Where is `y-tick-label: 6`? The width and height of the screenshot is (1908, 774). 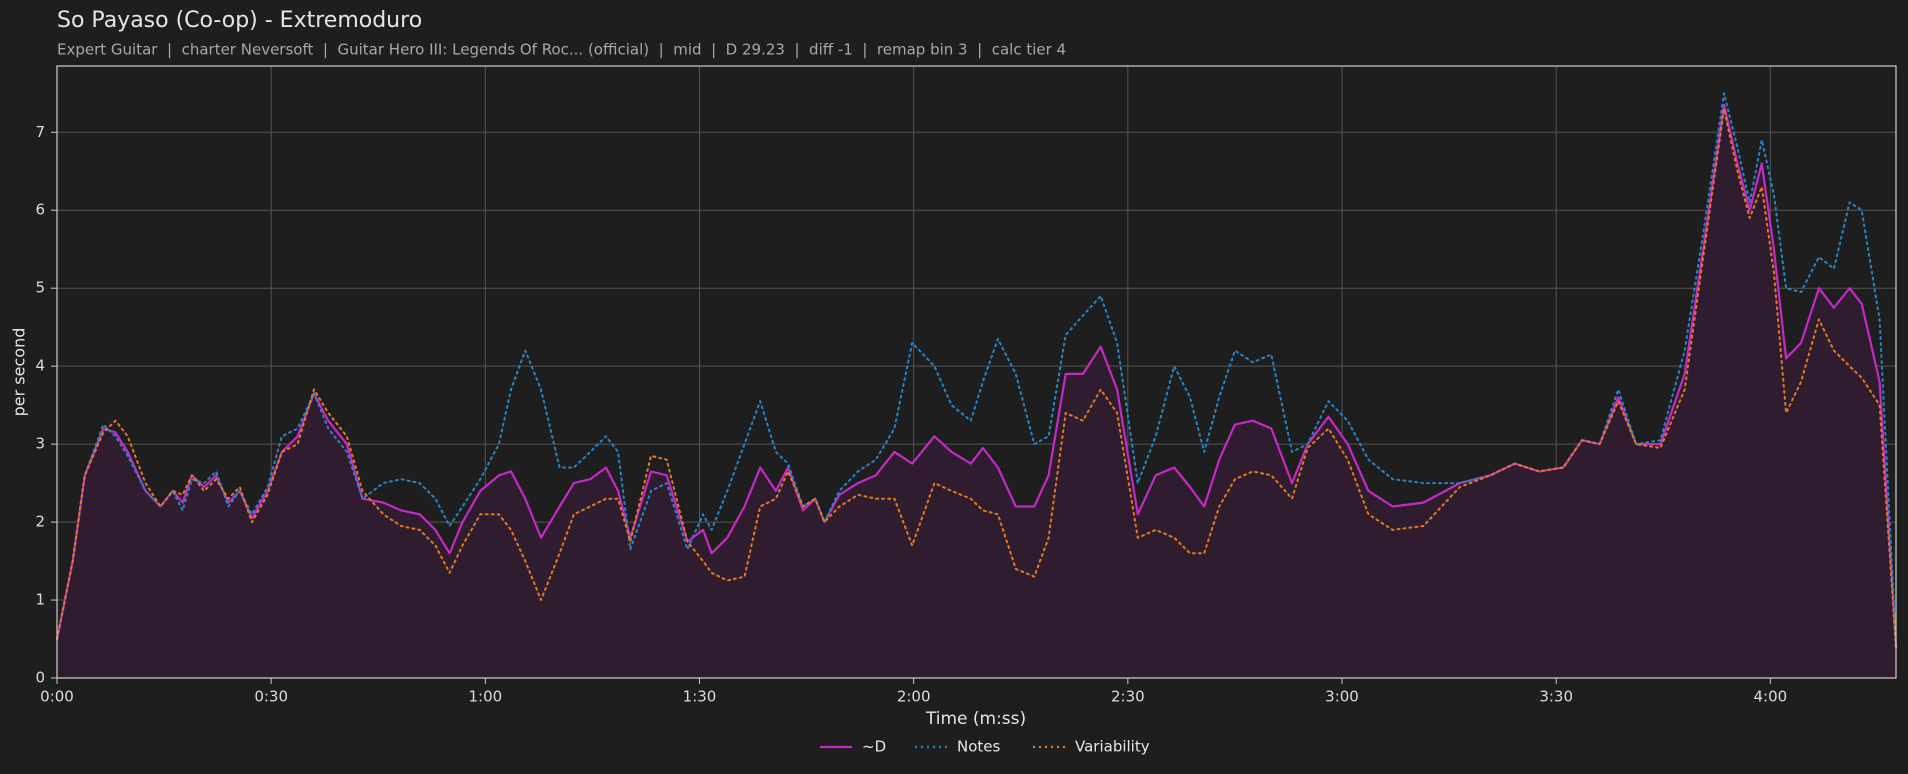
y-tick-label: 6 is located at coordinates (40, 210).